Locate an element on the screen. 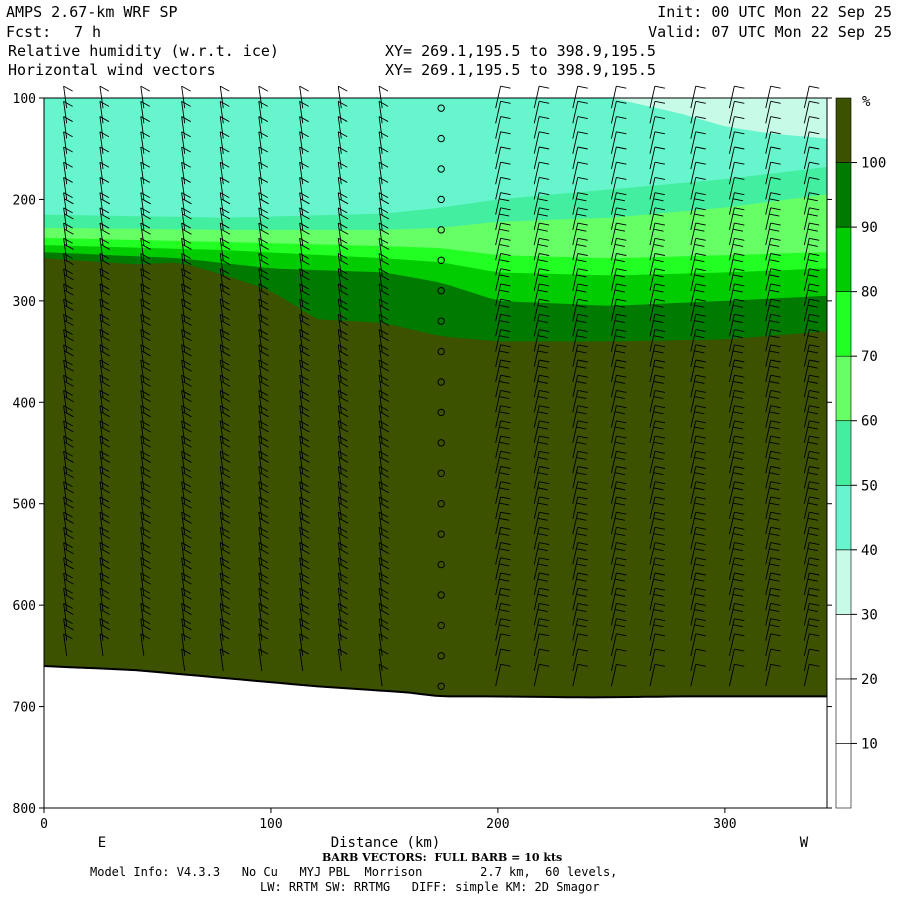 The height and width of the screenshot is (900, 900). colorbar-label: 60 is located at coordinates (869, 422).